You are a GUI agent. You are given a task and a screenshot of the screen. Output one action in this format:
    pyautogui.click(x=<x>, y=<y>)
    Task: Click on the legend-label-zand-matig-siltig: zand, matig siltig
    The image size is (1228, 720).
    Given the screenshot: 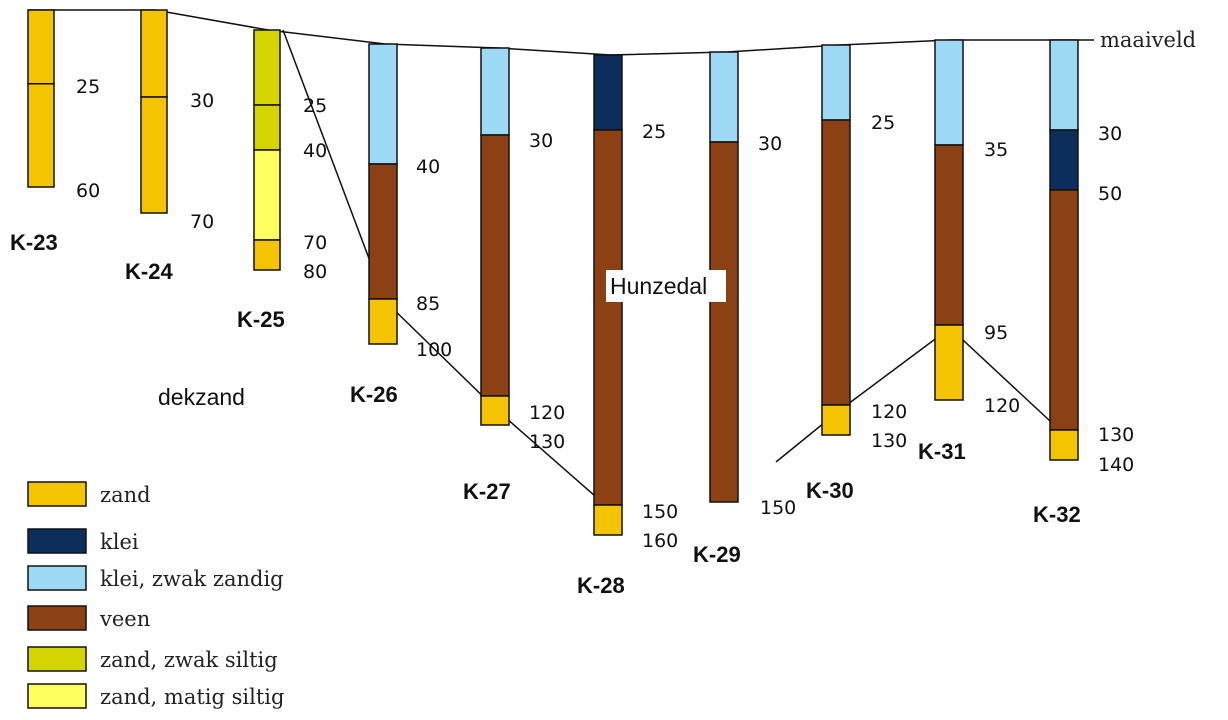 What is the action you would take?
    pyautogui.click(x=192, y=697)
    